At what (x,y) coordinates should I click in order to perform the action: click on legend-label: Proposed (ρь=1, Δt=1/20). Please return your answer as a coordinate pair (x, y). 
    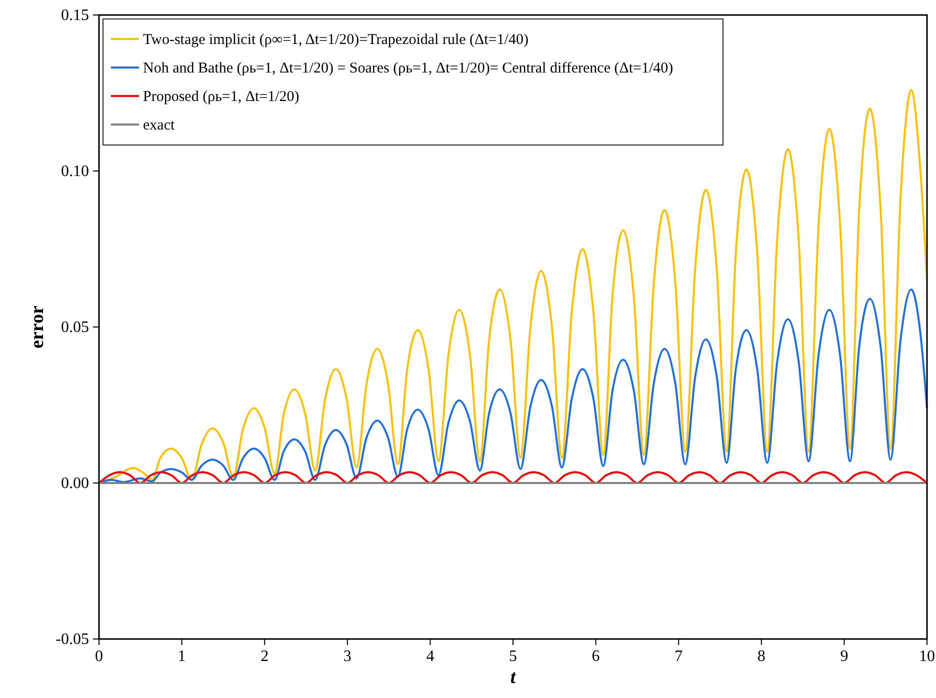
    Looking at the image, I should click on (221, 97).